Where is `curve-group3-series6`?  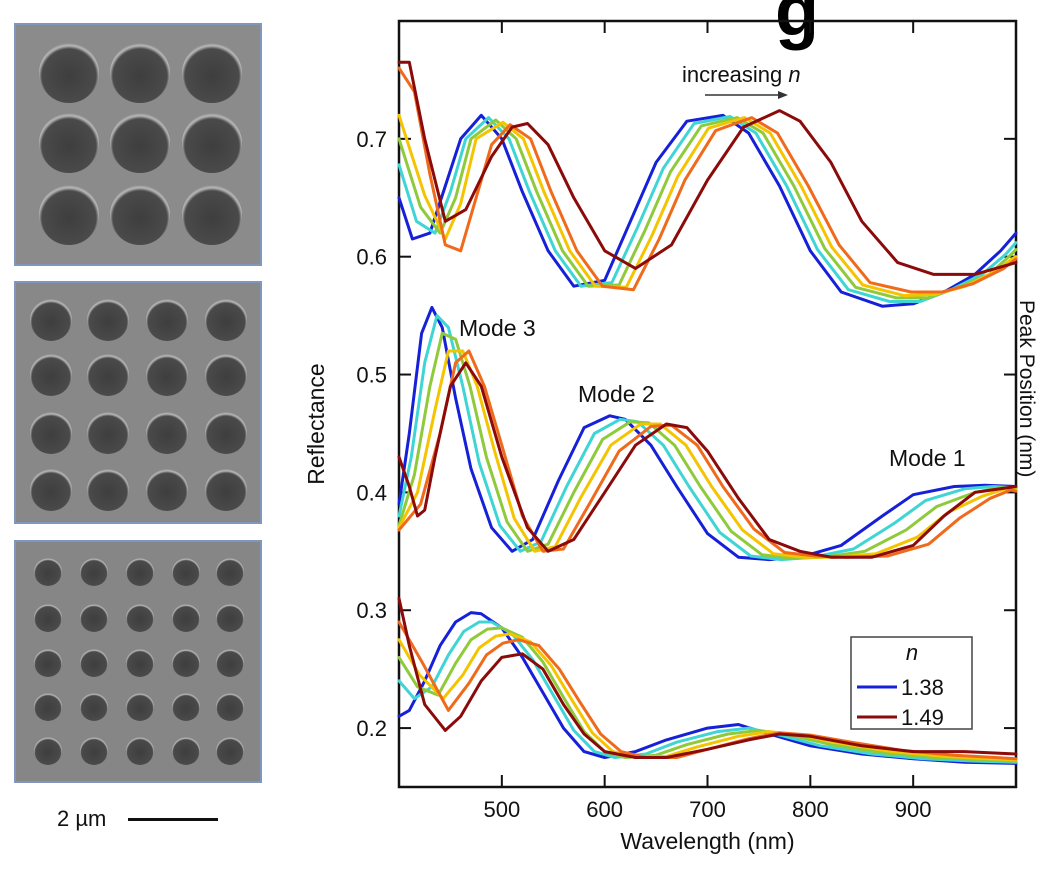
curve-group3-series6 is located at coordinates (707, 677).